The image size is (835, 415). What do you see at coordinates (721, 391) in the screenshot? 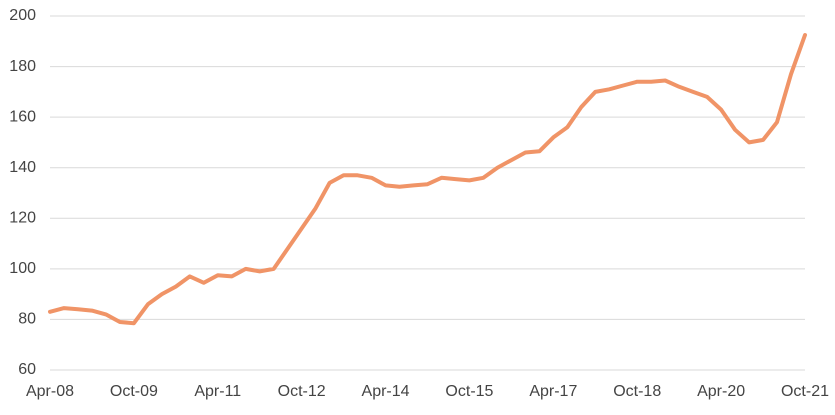
I see `x-tick-label: Apr-20` at bounding box center [721, 391].